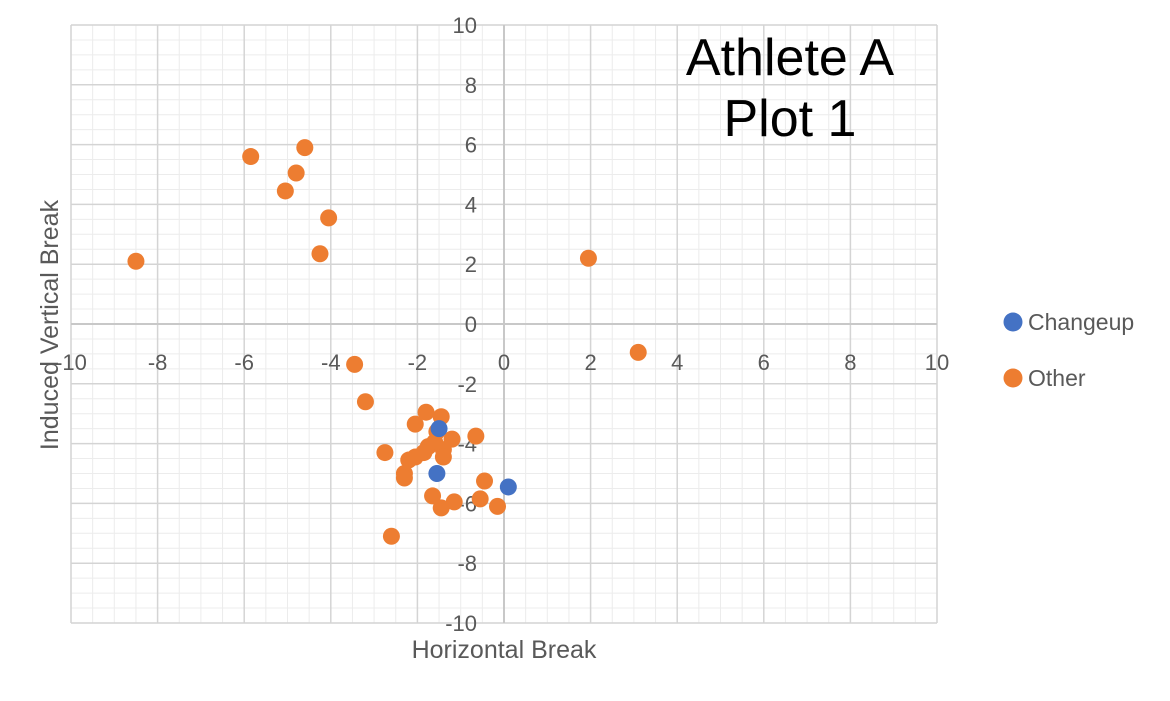 The width and height of the screenshot is (1170, 701). I want to click on y-tick-label: -10, so click(461, 623).